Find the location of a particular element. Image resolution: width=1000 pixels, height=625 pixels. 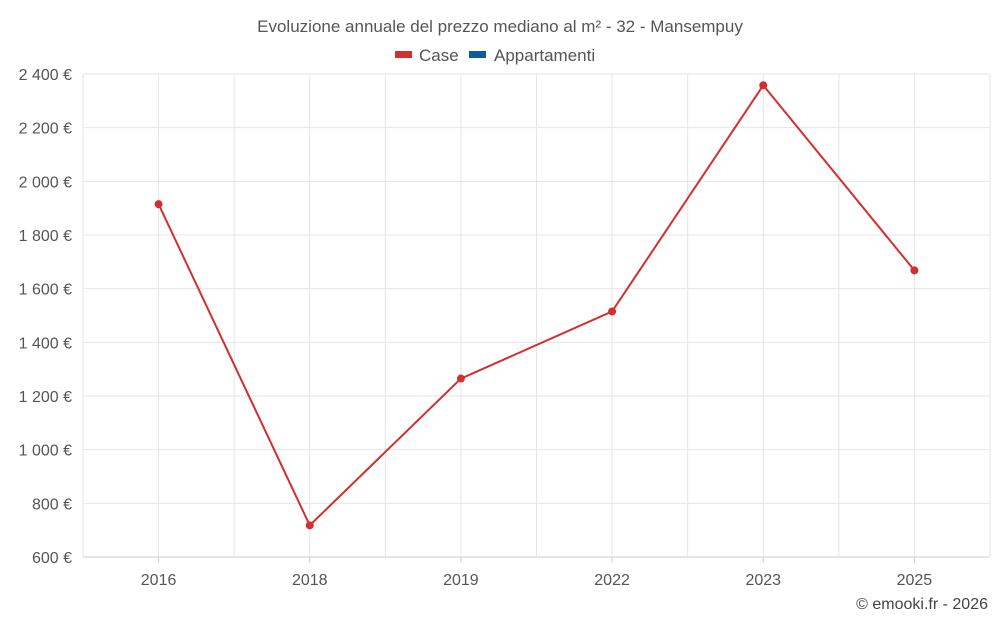

x-tick-label: 2019 is located at coordinates (461, 580).